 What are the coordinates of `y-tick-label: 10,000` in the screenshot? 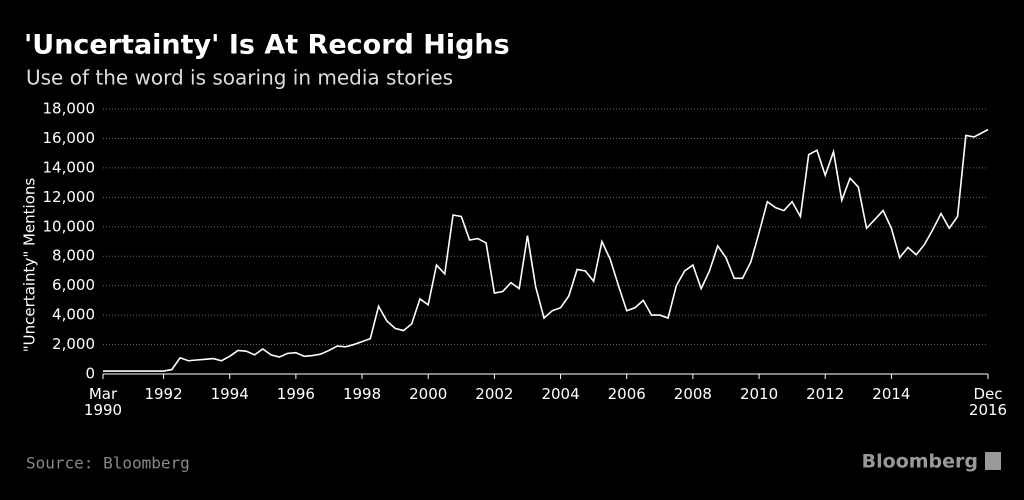 It's located at (69, 226).